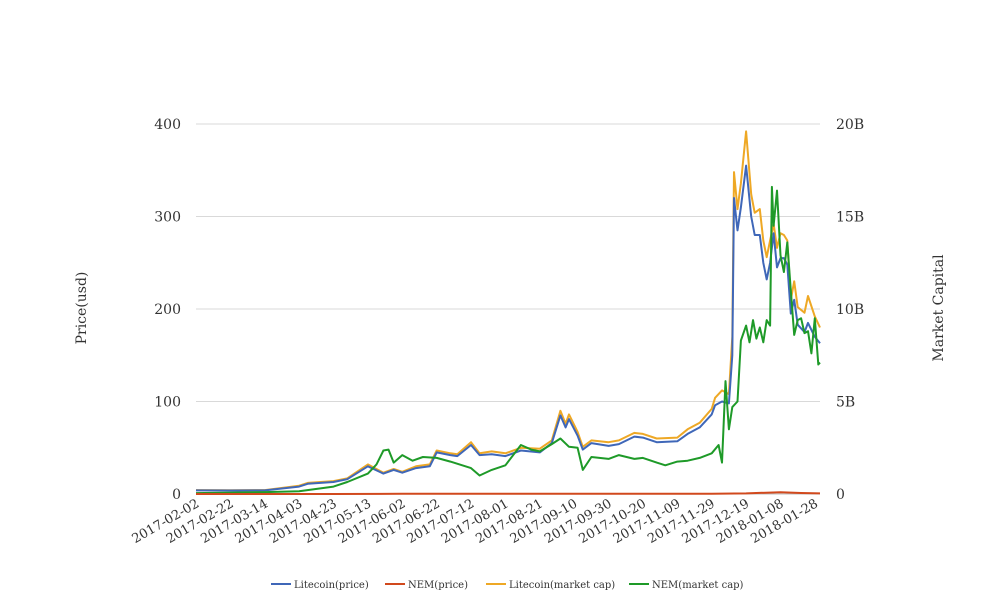  I want to click on y2-tick-label: 5B, so click(845, 403).